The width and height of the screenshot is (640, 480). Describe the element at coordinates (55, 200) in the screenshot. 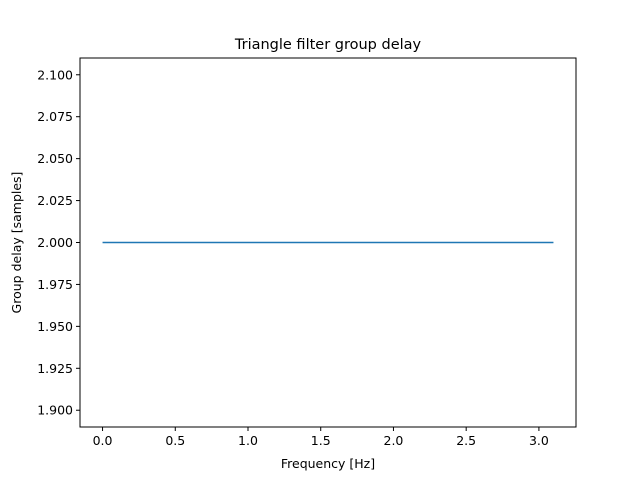

I see `y-tick-label: 2.025` at that location.